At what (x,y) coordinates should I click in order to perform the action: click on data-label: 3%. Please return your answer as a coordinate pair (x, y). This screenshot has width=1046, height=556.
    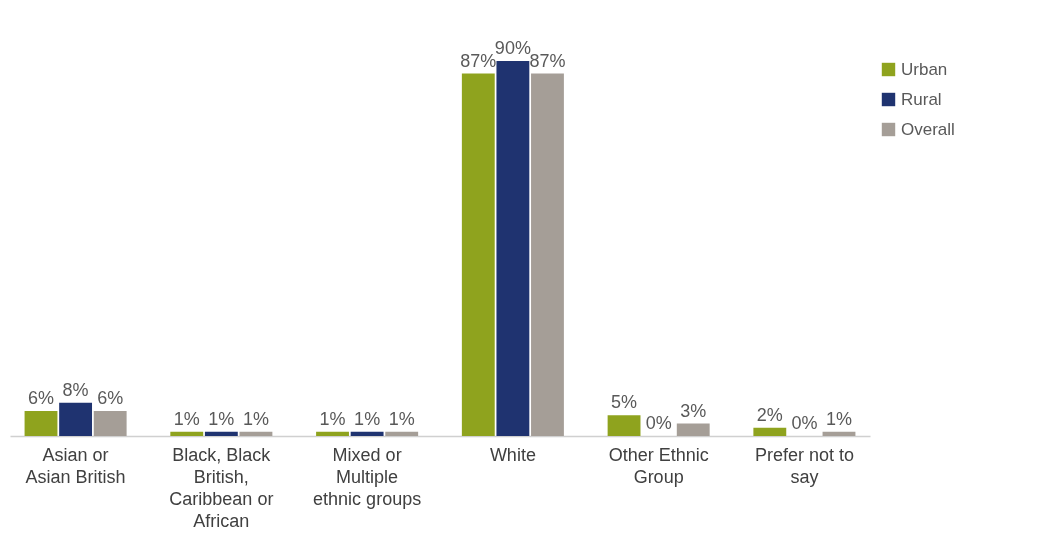
    Looking at the image, I should click on (693, 410).